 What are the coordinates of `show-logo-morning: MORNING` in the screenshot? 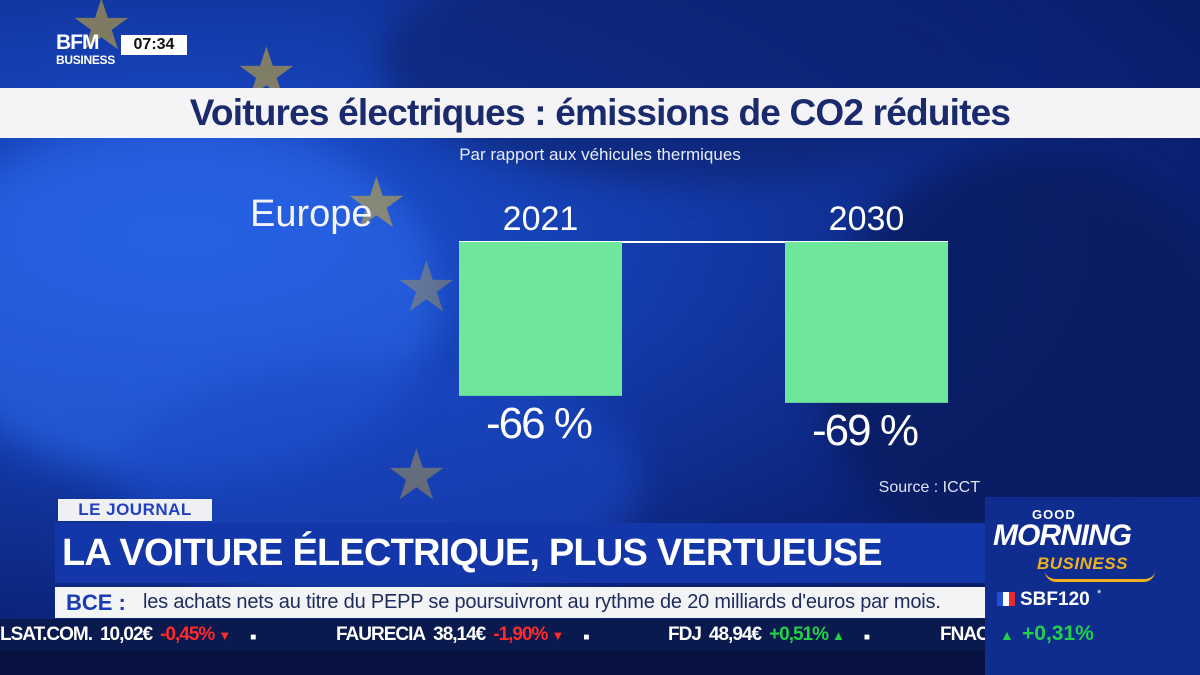 It's located at (1062, 535).